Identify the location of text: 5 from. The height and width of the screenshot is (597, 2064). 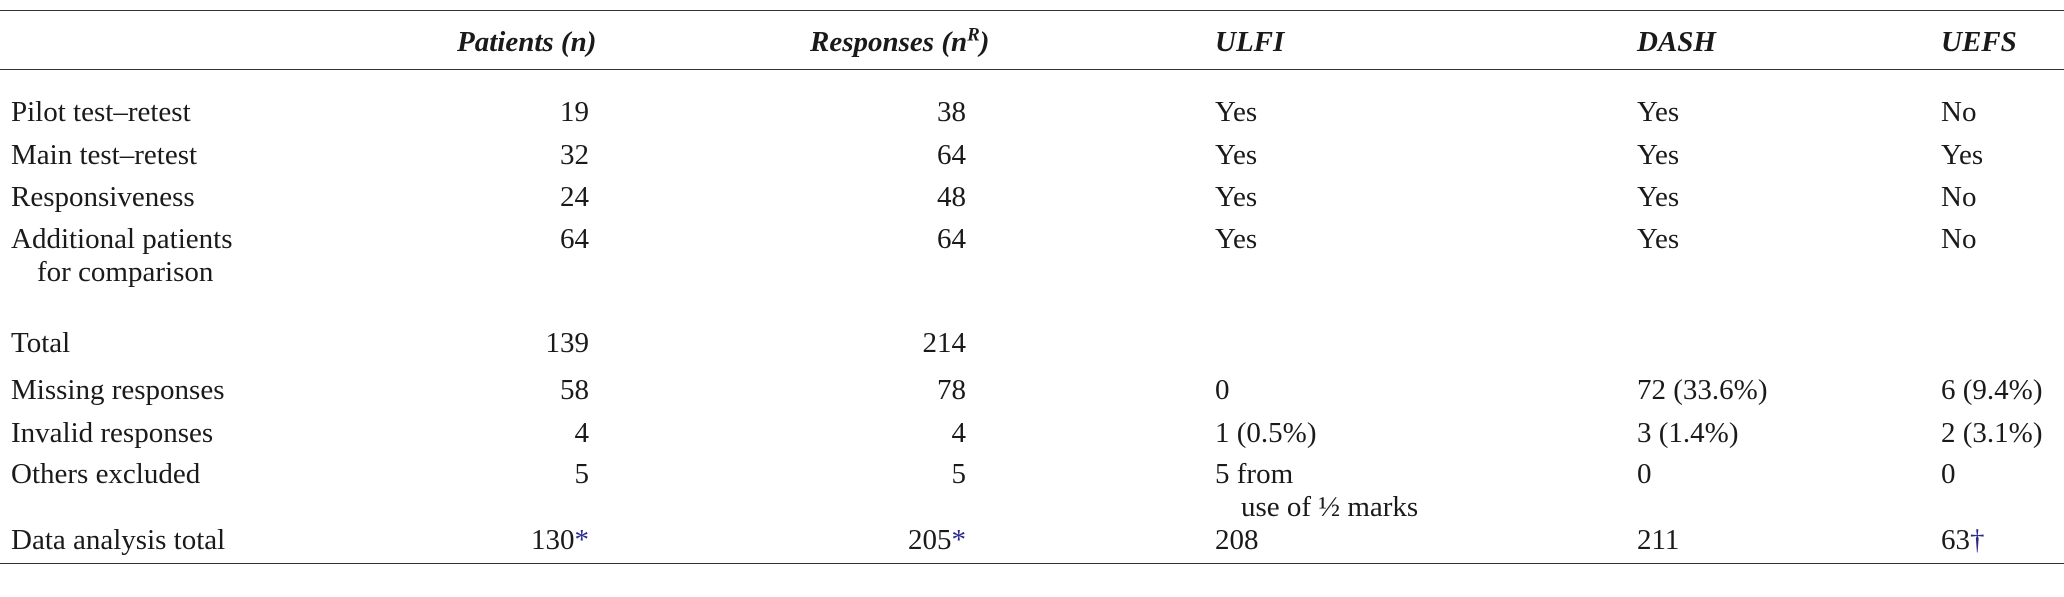
(1254, 474).